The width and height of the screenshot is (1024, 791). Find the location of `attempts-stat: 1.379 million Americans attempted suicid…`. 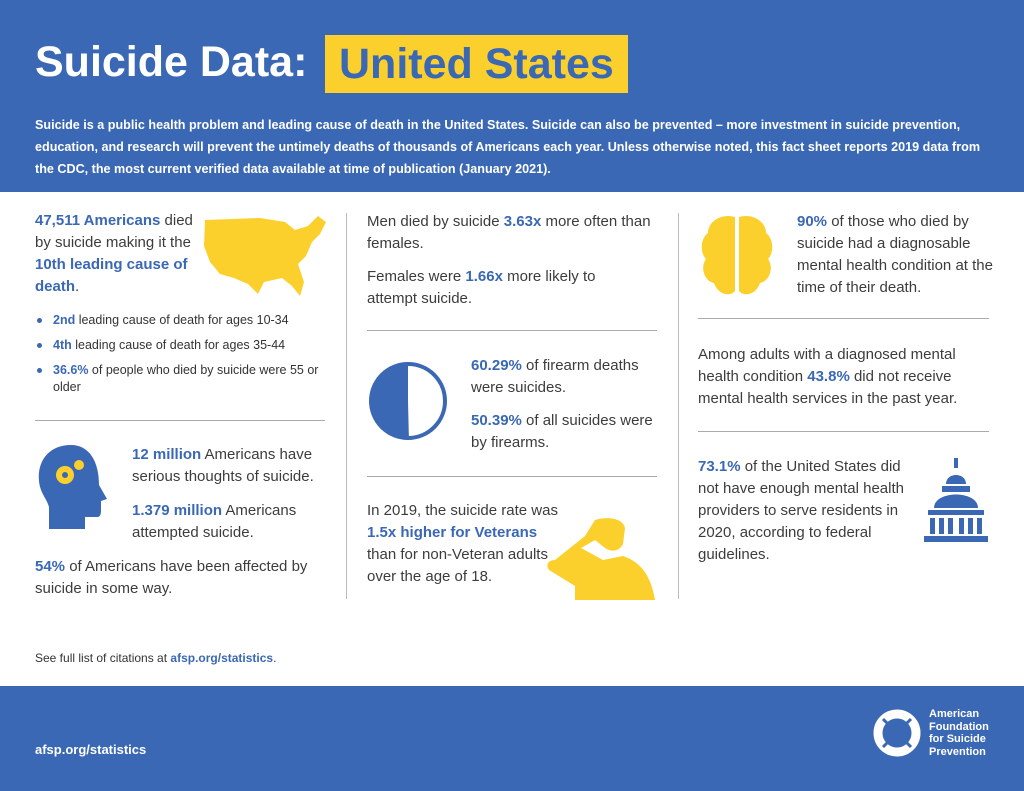

attempts-stat: 1.379 million Americans attempted suicid… is located at coordinates (214, 521).